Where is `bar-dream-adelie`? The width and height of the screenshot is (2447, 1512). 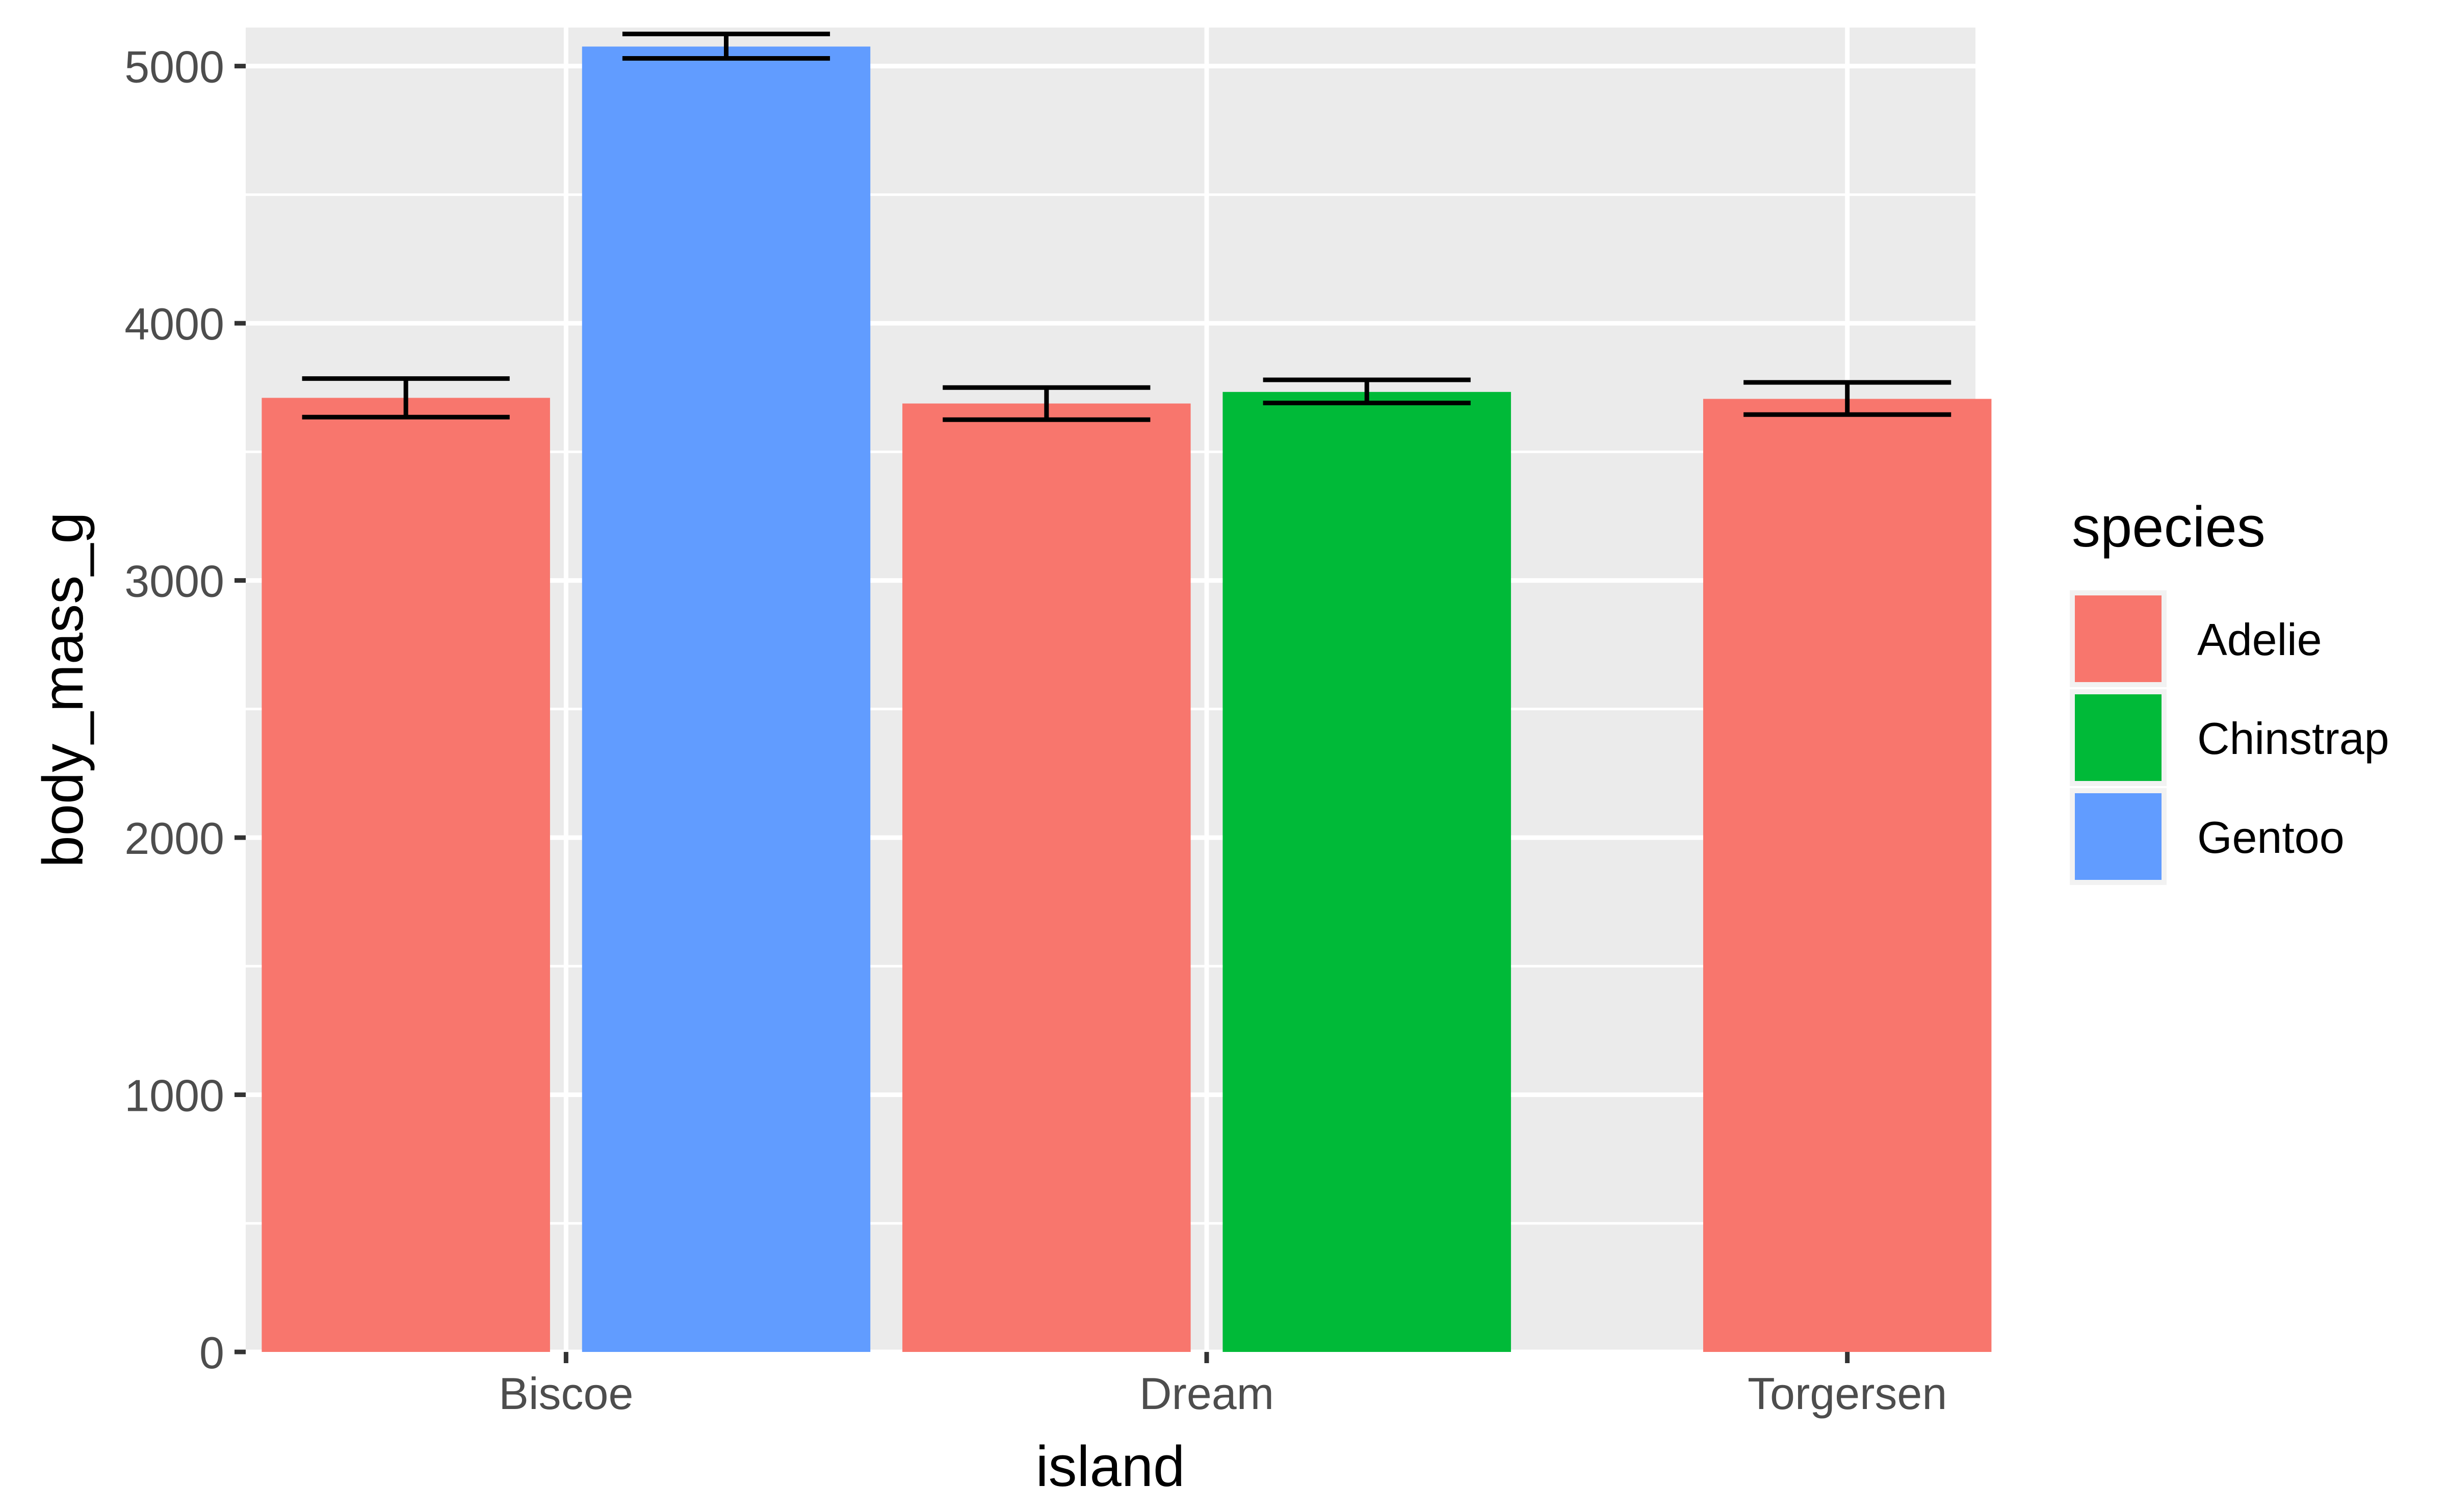 bar-dream-adelie is located at coordinates (1046, 877).